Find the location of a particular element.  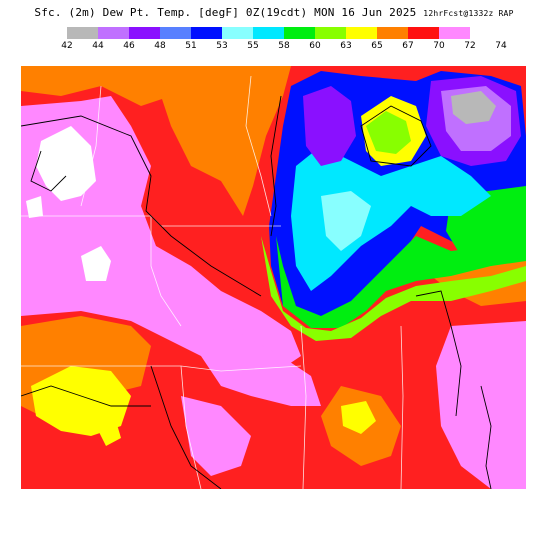

legend-label-44: 44 is located at coordinates (98, 46).